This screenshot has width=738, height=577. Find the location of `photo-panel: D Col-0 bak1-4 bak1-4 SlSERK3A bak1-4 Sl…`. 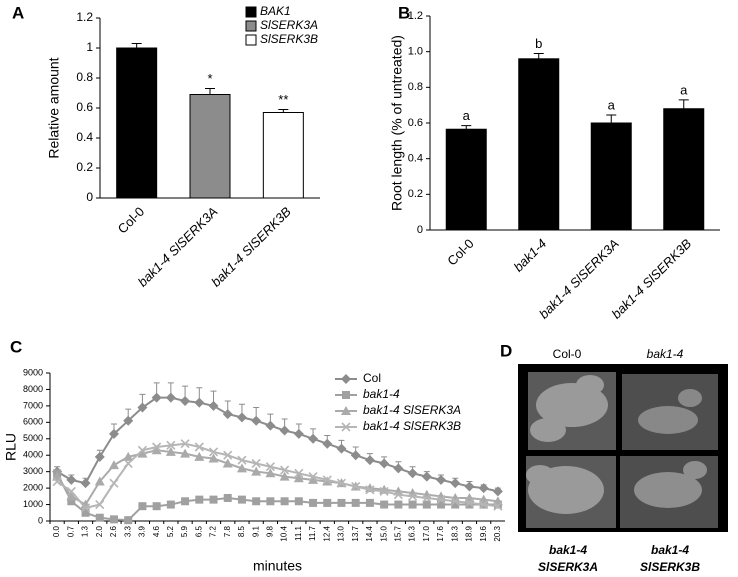

photo-panel: D Col-0 bak1-4 bak1-4 SlSERK3A bak1-4 Sl… is located at coordinates (614, 457).